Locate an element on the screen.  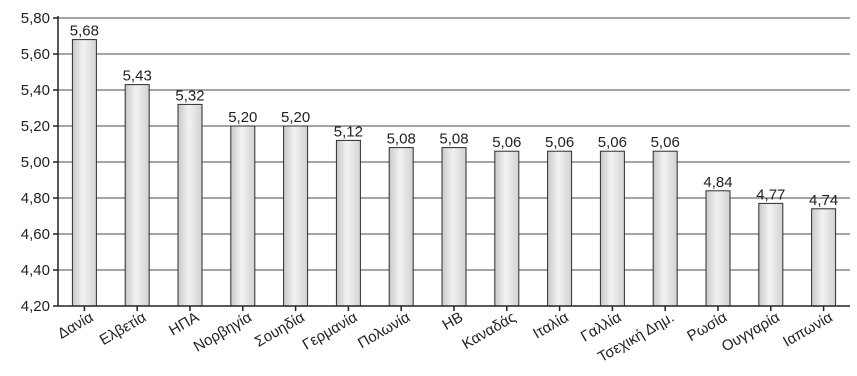
y-tick-label: 5,60 is located at coordinates (35, 54).